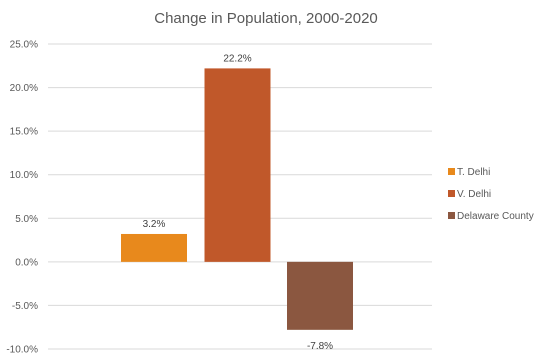  Describe the element at coordinates (22, 350) in the screenshot. I see `y-tick-label: -10.0%` at that location.